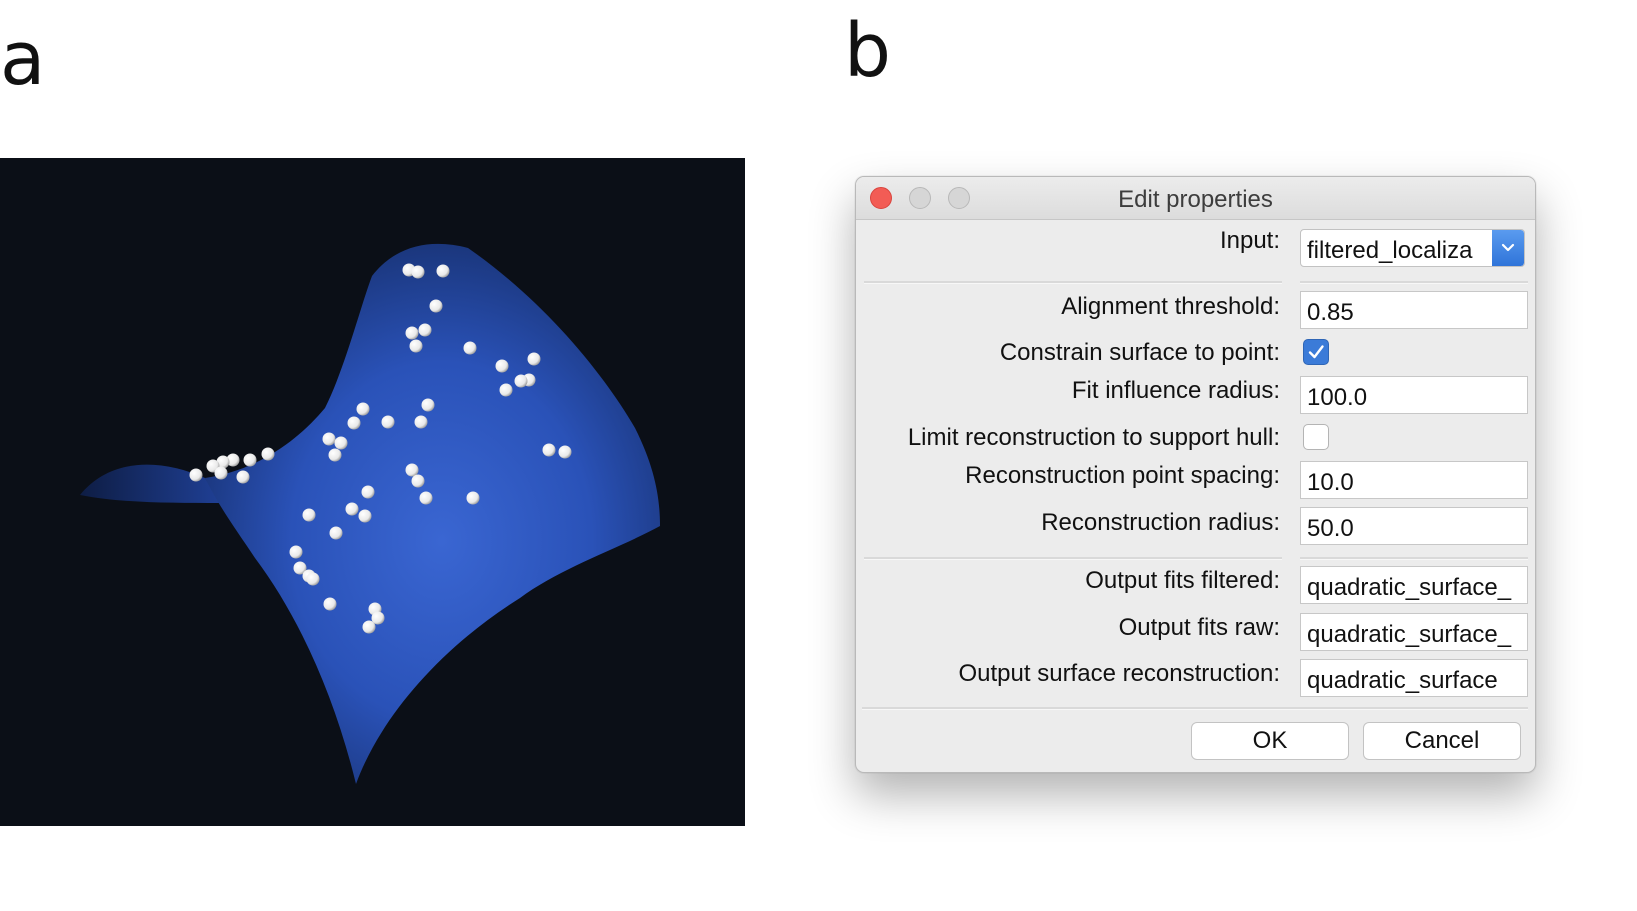 This screenshot has height=911, width=1637. I want to click on ok-button: OK, so click(1270, 741).